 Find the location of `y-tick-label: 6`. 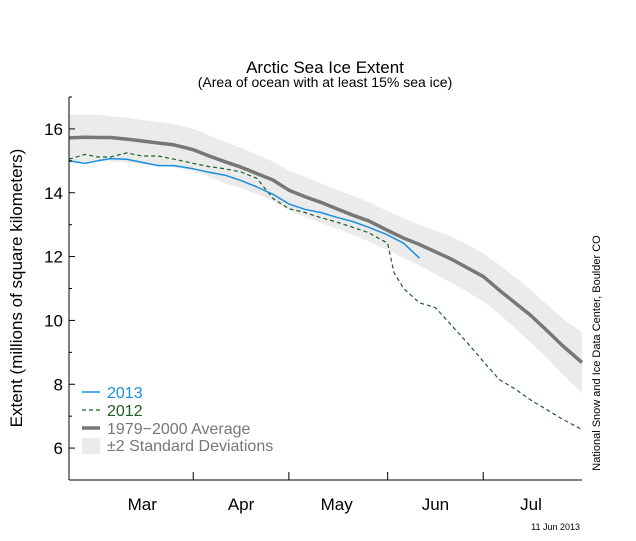

y-tick-label: 6 is located at coordinates (58, 448).